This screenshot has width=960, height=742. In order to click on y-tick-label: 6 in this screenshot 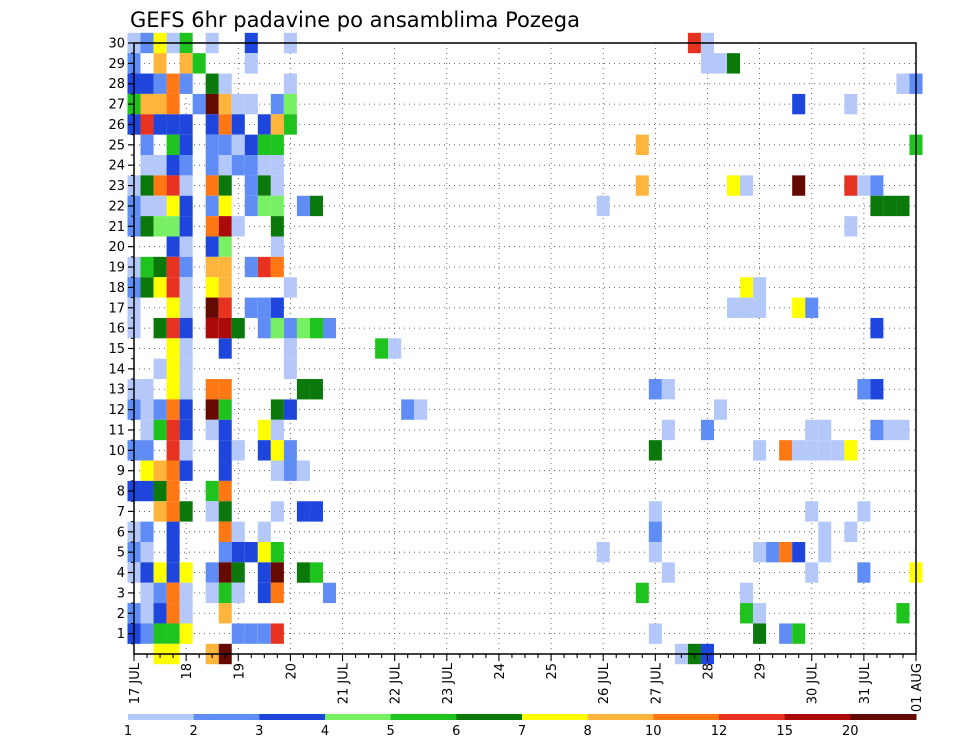, I will do `click(121, 532)`.